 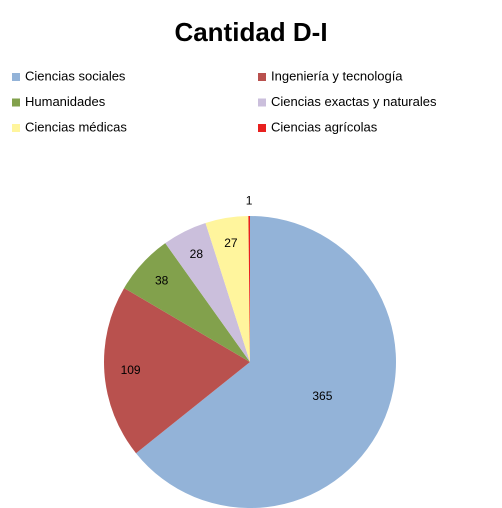 I want to click on data-label: 1, so click(x=249, y=201).